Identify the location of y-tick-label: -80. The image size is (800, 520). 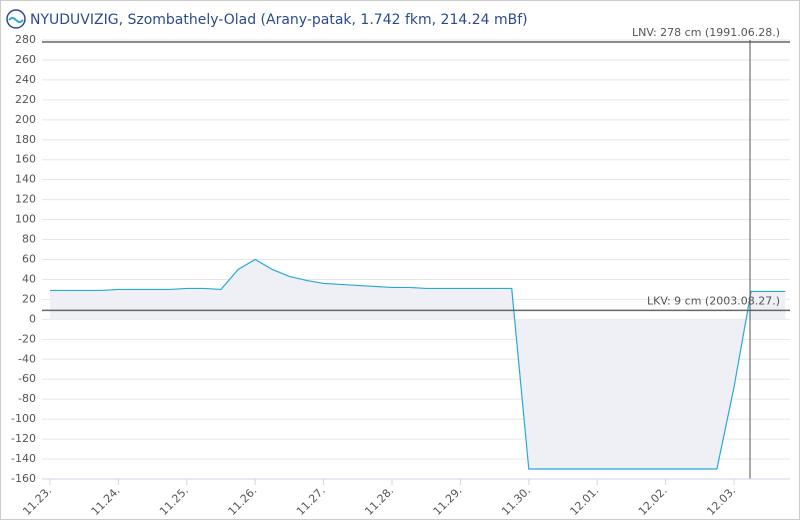
(27, 398).